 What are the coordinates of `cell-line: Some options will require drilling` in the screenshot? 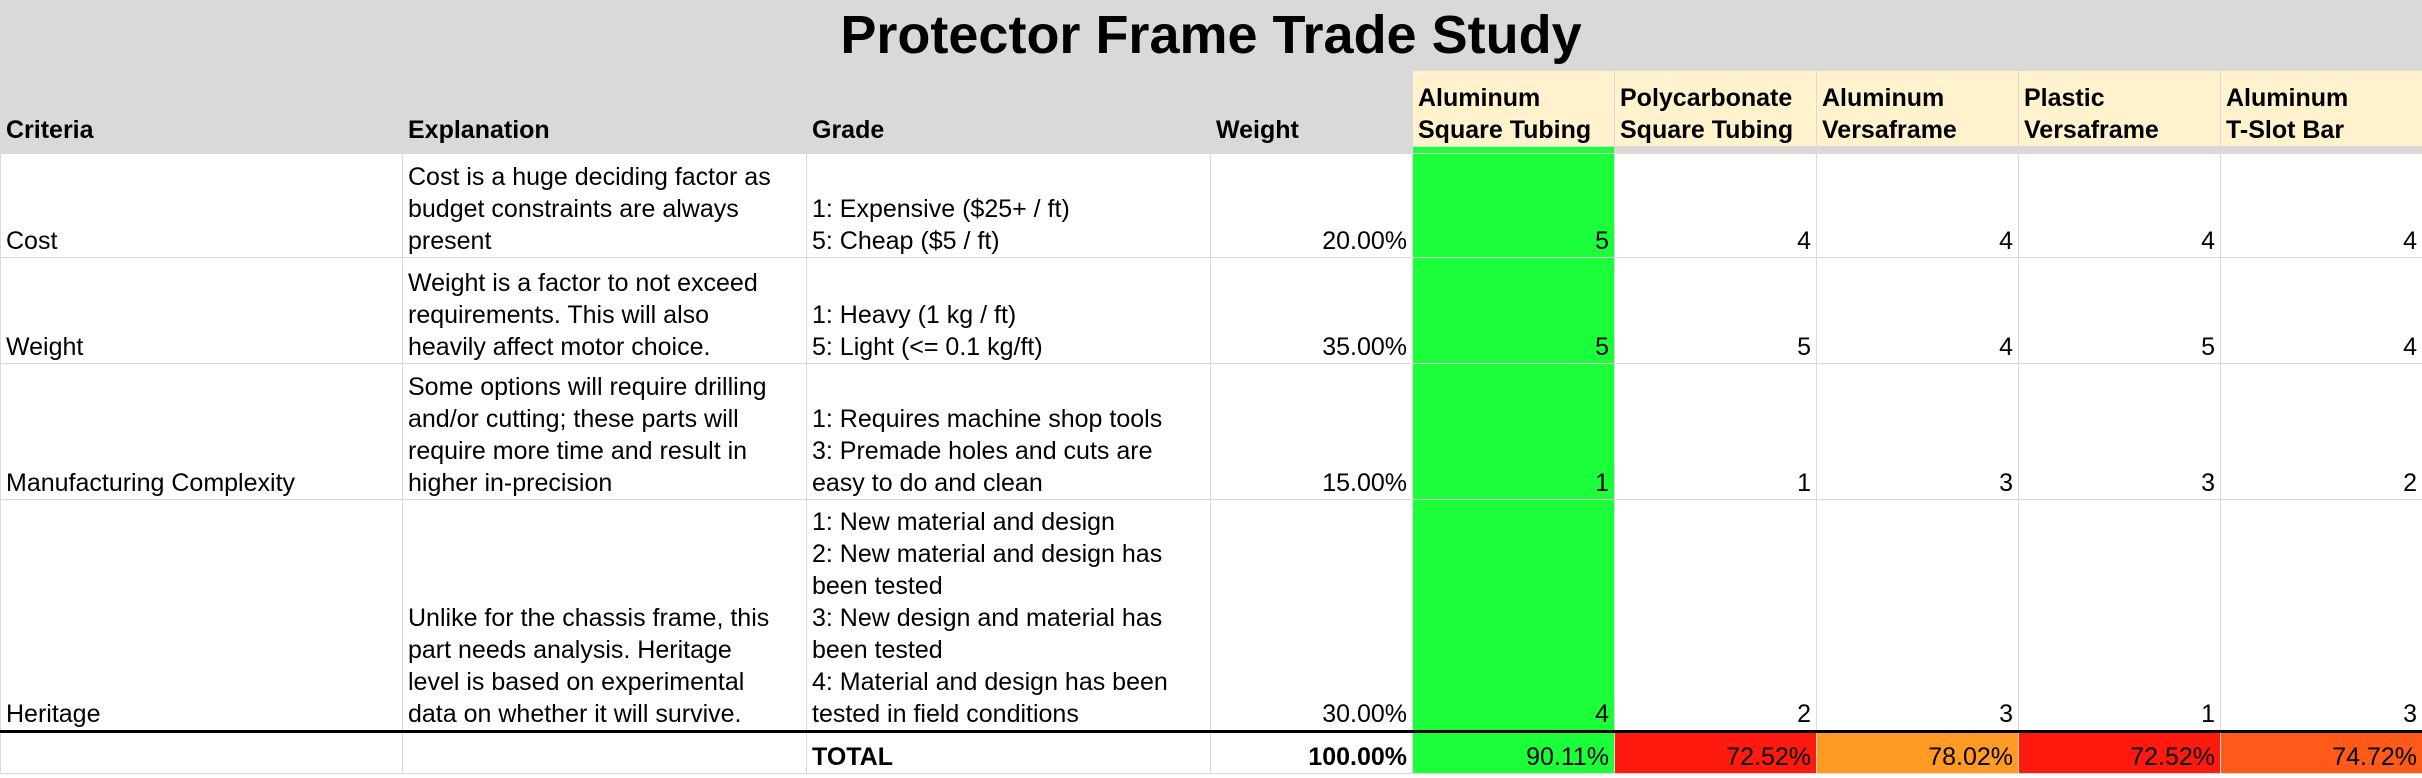 It's located at (587, 387).